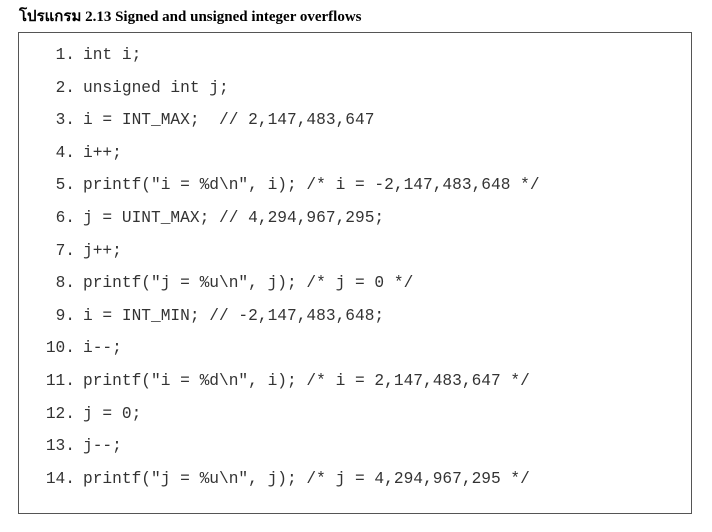 The image size is (712, 532). Describe the element at coordinates (112, 413) in the screenshot. I see `line-code: j = 0;` at that location.